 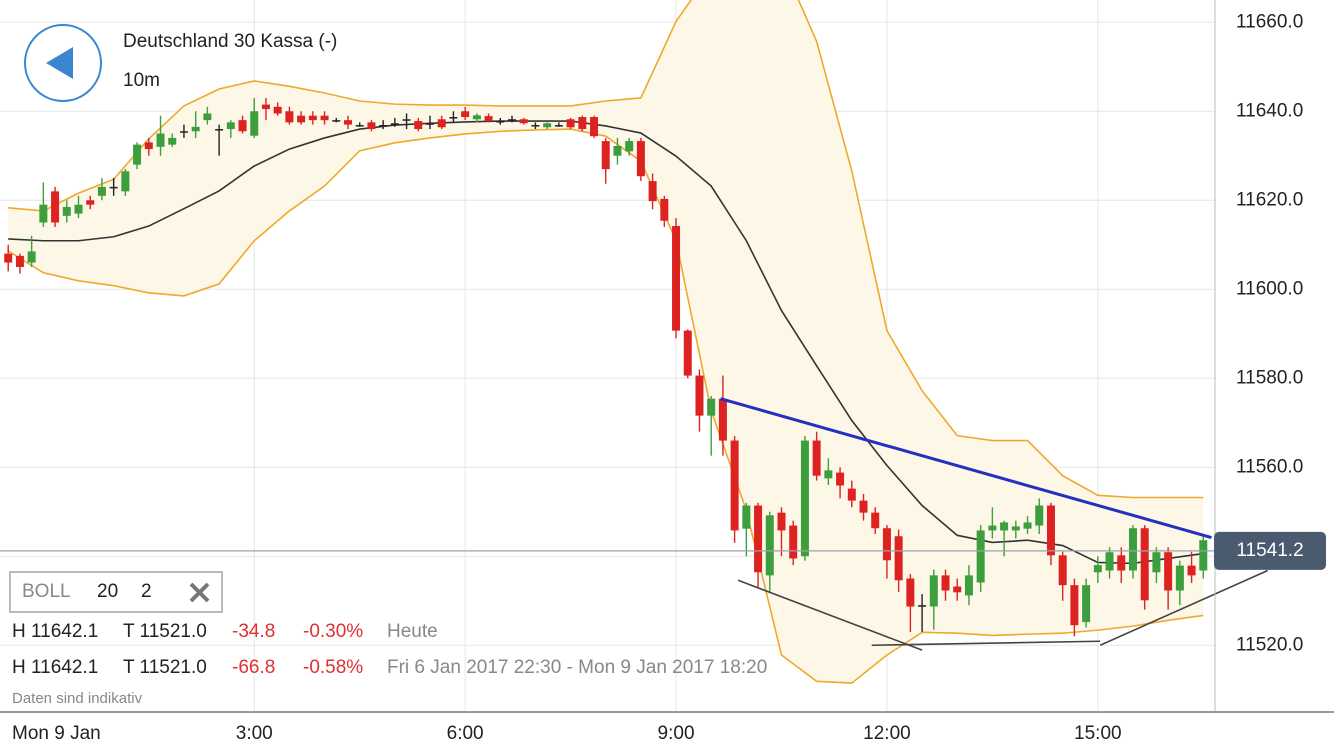 What do you see at coordinates (165, 631) in the screenshot?
I see `stat-low: T 11521.0` at bounding box center [165, 631].